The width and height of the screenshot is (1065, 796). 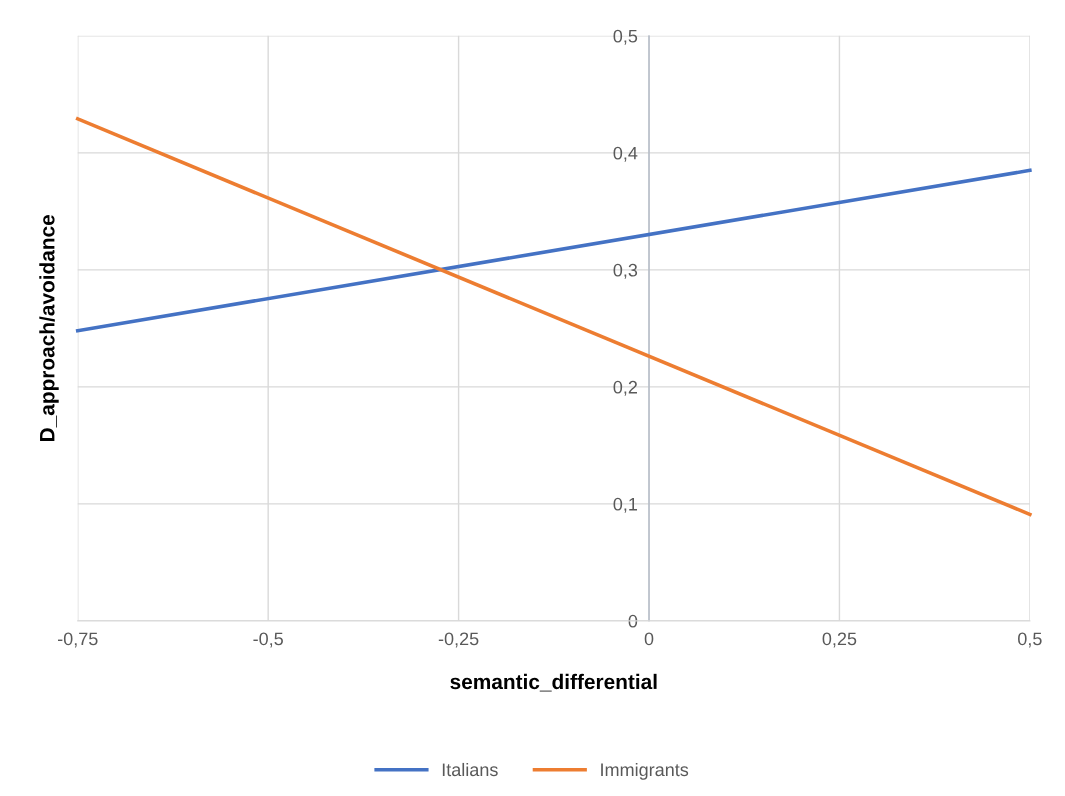 What do you see at coordinates (625, 154) in the screenshot?
I see `y-tick-label: 0,4` at bounding box center [625, 154].